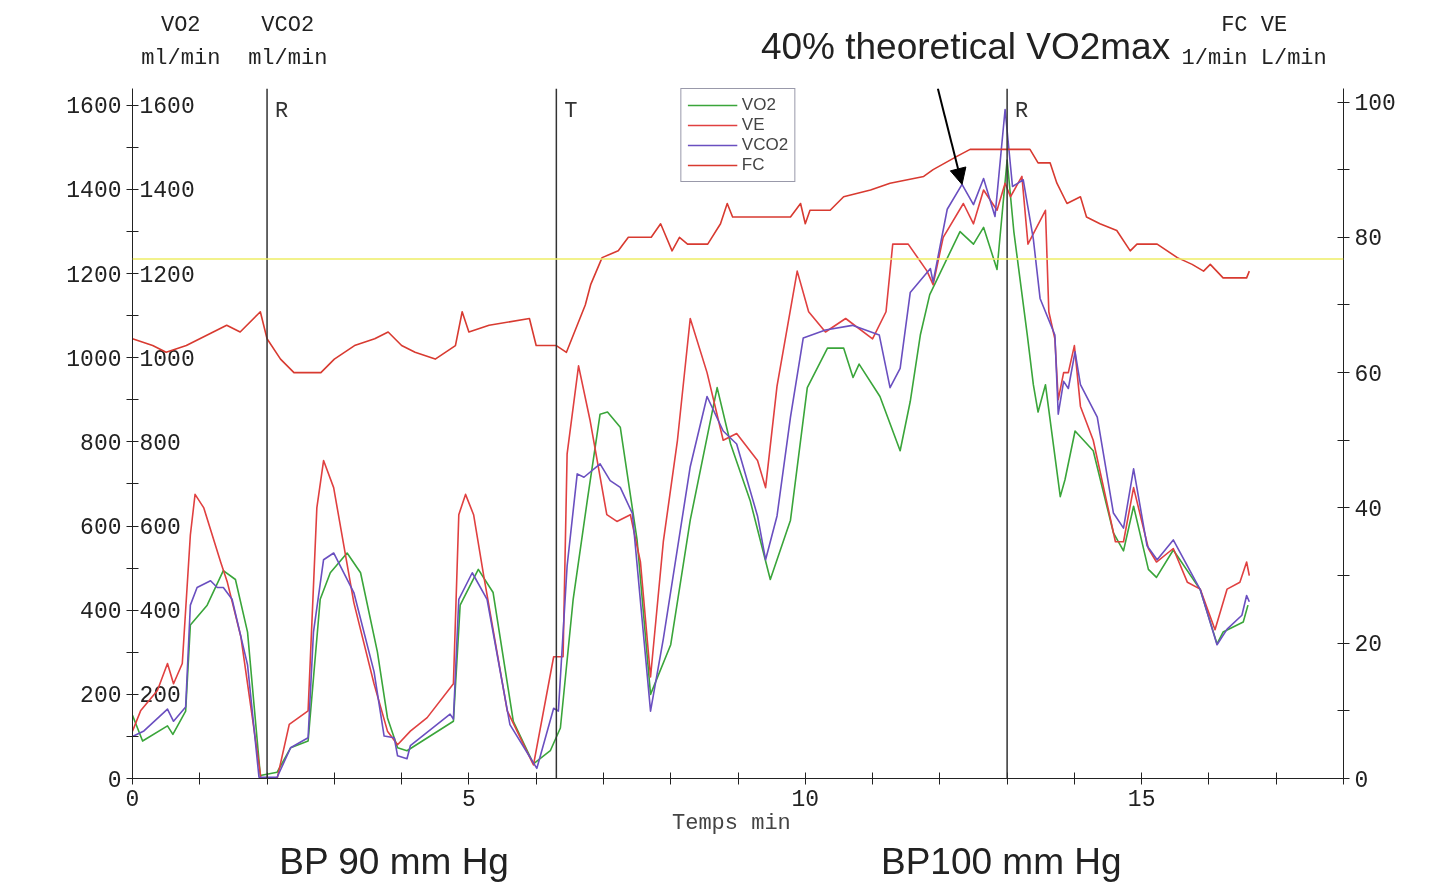 This screenshot has height=883, width=1450. What do you see at coordinates (160, 443) in the screenshot?
I see `y3-tick-label: 800` at bounding box center [160, 443].